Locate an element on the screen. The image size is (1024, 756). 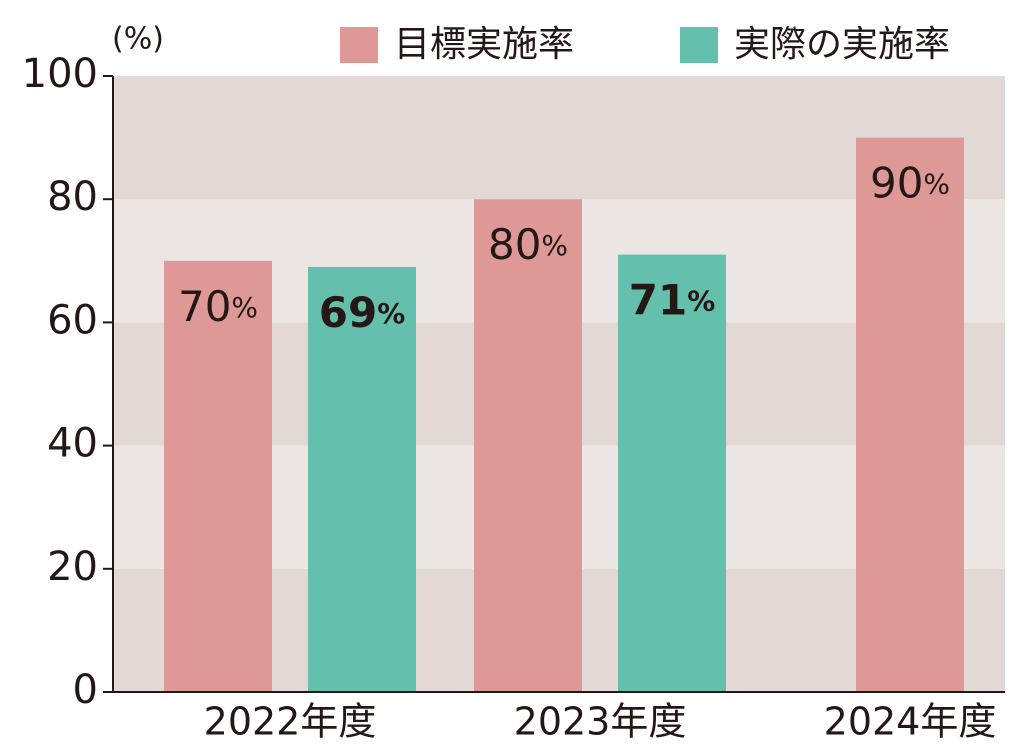
legend-label: 実際の実施率 is located at coordinates (842, 44).